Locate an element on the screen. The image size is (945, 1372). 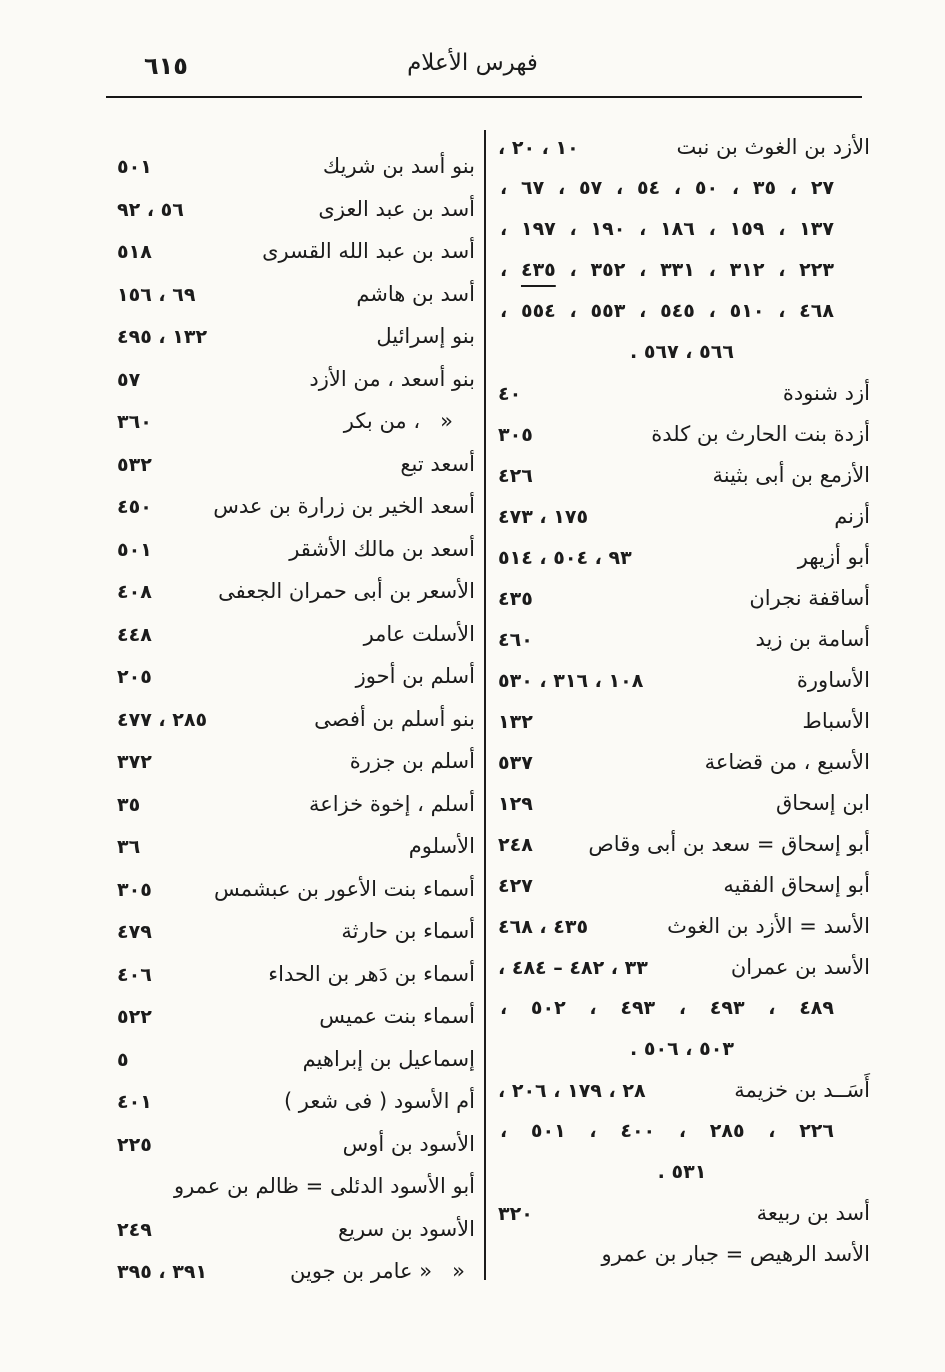
entry-page-numbers: ١٣٢ ، ٤٩٥ is located at coordinates (162, 337).